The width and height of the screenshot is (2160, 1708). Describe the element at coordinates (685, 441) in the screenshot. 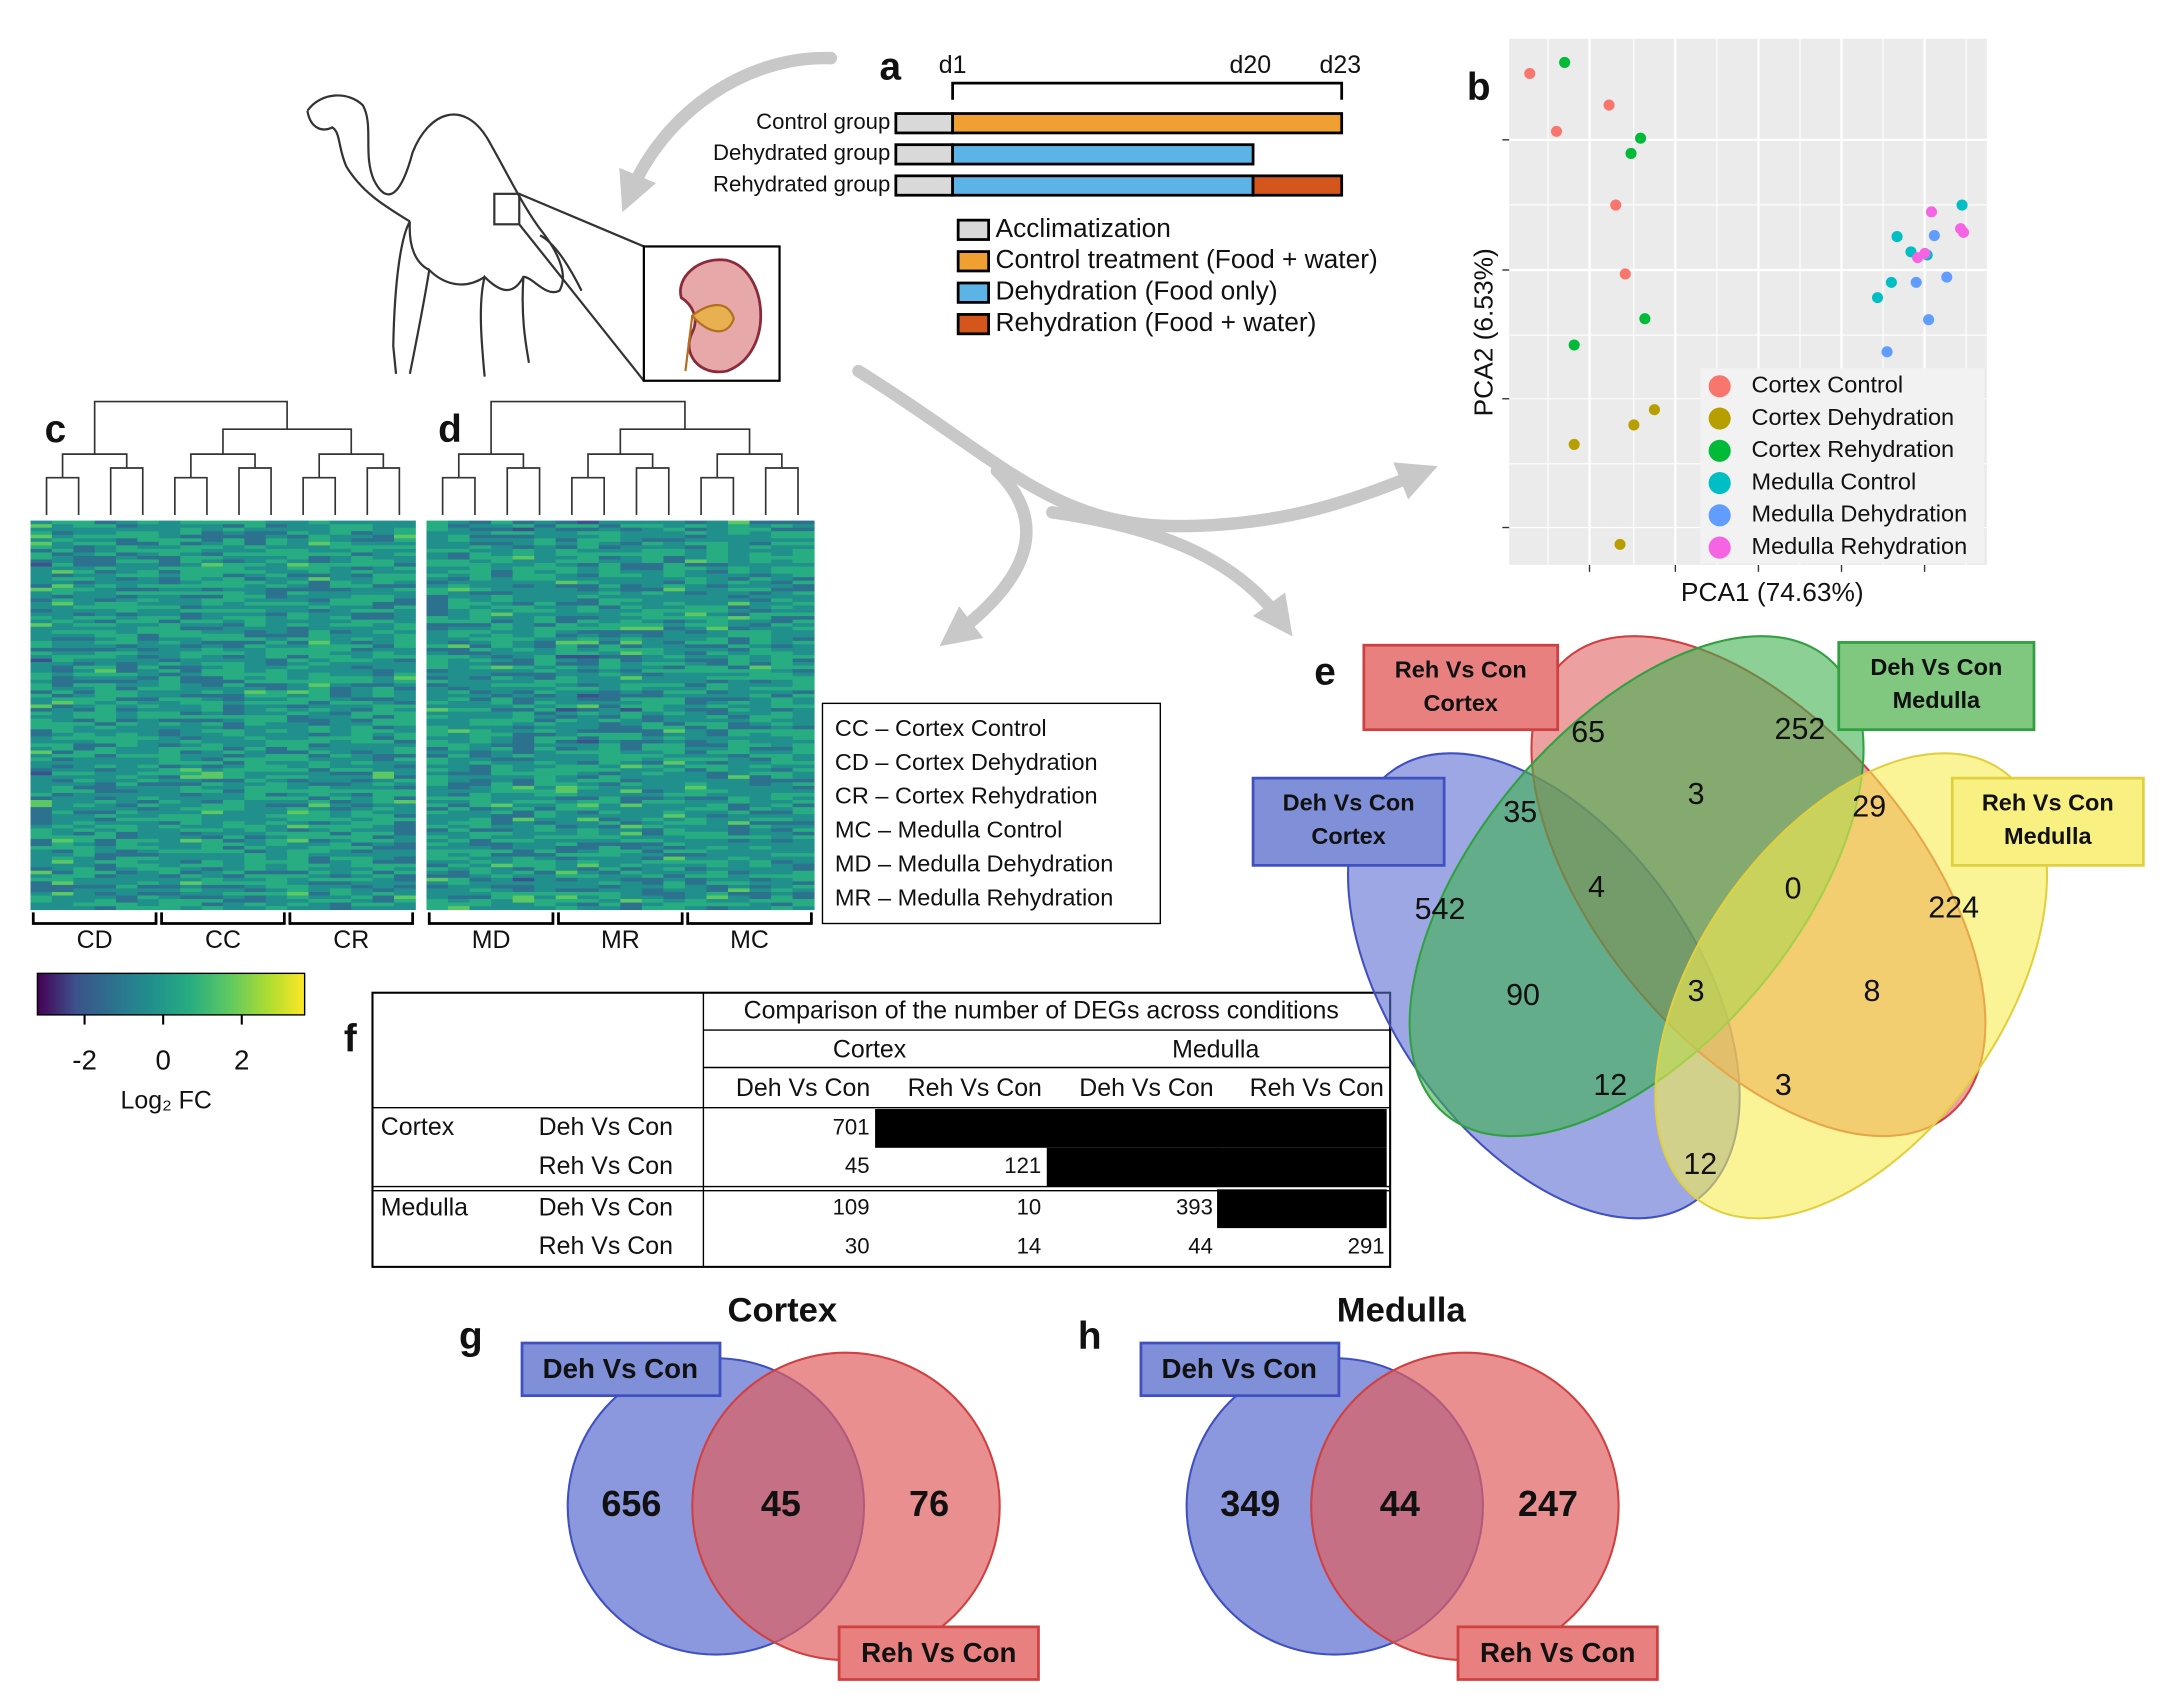

I see `dendrogram` at that location.